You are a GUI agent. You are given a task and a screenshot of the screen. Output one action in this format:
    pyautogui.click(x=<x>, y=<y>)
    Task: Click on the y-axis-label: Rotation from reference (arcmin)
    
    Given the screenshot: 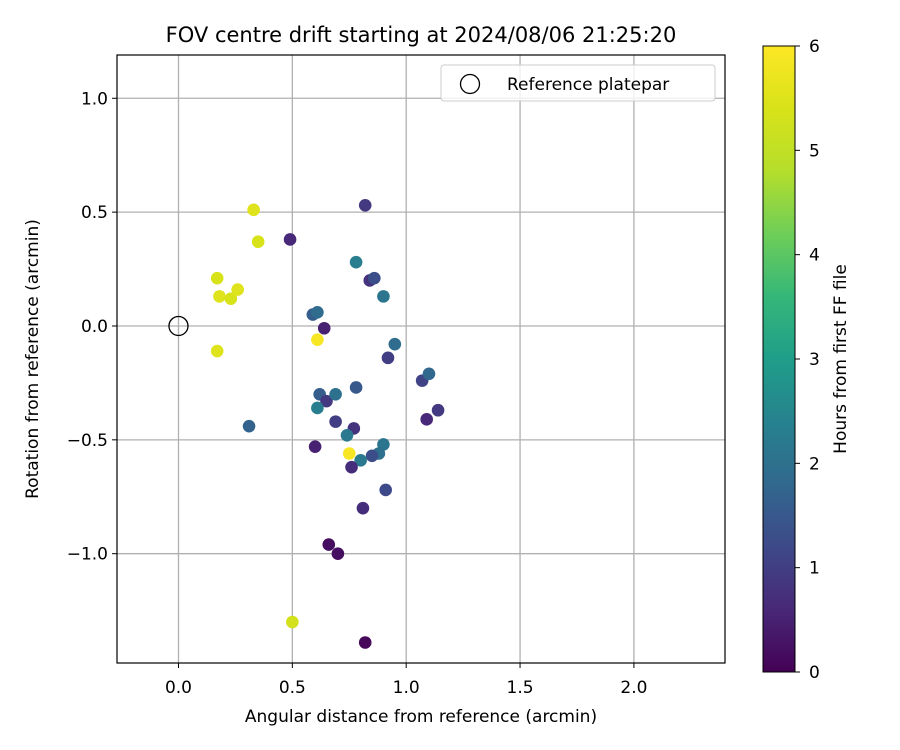 What is the action you would take?
    pyautogui.click(x=33, y=359)
    